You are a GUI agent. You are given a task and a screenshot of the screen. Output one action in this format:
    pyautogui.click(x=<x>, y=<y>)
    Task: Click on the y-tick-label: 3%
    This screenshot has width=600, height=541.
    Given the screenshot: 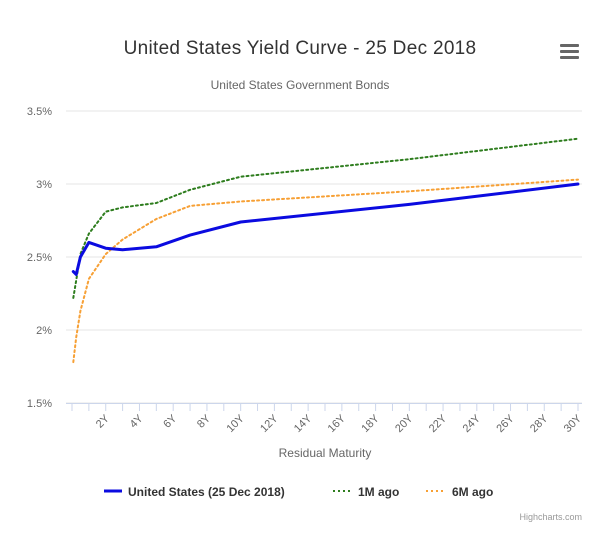 What is the action you would take?
    pyautogui.click(x=44, y=185)
    